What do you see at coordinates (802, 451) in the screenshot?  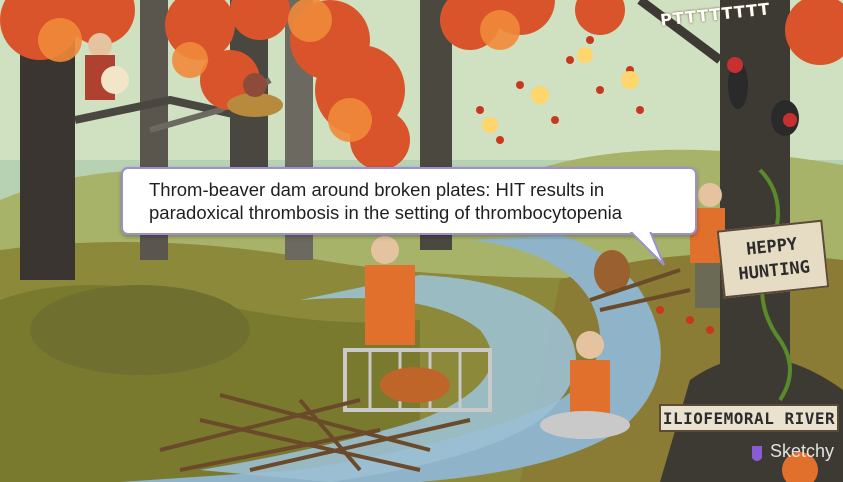 I see `sketchy-watermark: Sketchy` at bounding box center [802, 451].